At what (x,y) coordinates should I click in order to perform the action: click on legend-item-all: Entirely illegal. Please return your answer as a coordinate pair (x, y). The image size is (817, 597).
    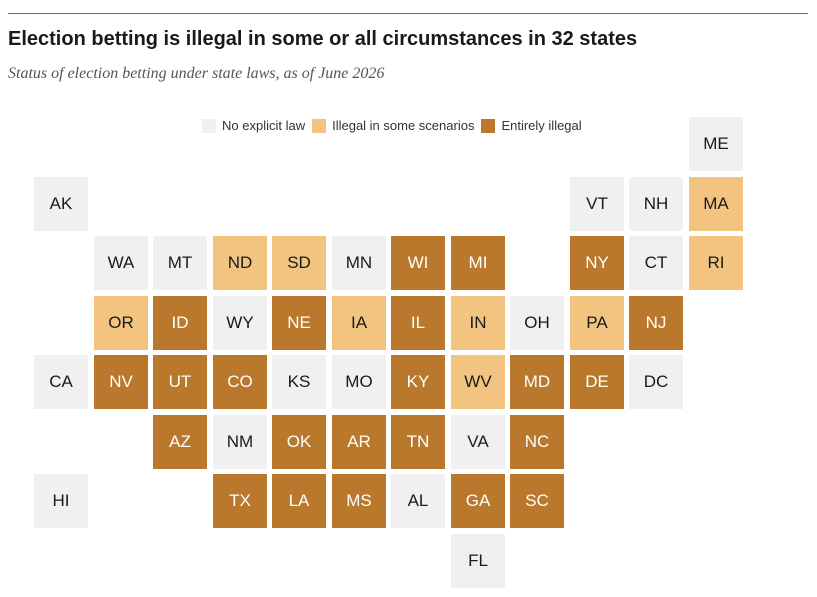
    Looking at the image, I should click on (531, 125).